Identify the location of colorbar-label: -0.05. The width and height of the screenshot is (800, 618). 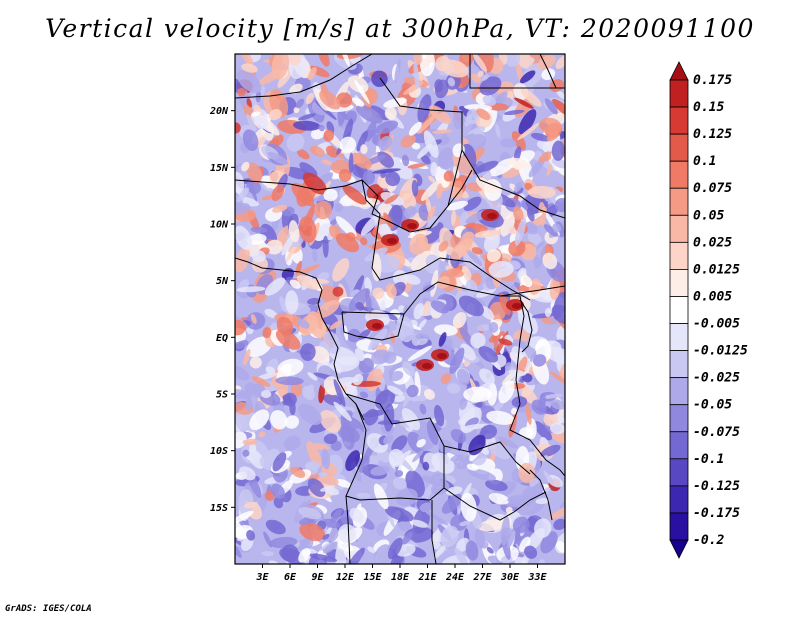
(712, 405).